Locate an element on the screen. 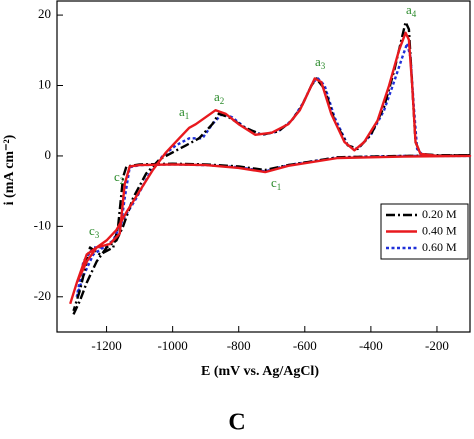 This screenshot has height=439, width=474. annotation-subscript: 4 is located at coordinates (414, 14).